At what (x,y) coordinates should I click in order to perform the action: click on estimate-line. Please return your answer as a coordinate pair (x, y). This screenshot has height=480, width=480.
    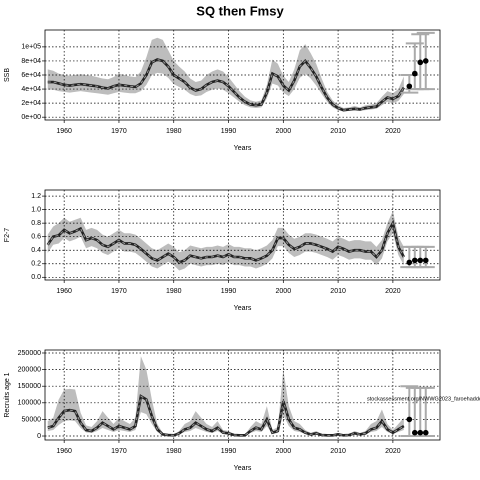
    Looking at the image, I should click on (226, 415).